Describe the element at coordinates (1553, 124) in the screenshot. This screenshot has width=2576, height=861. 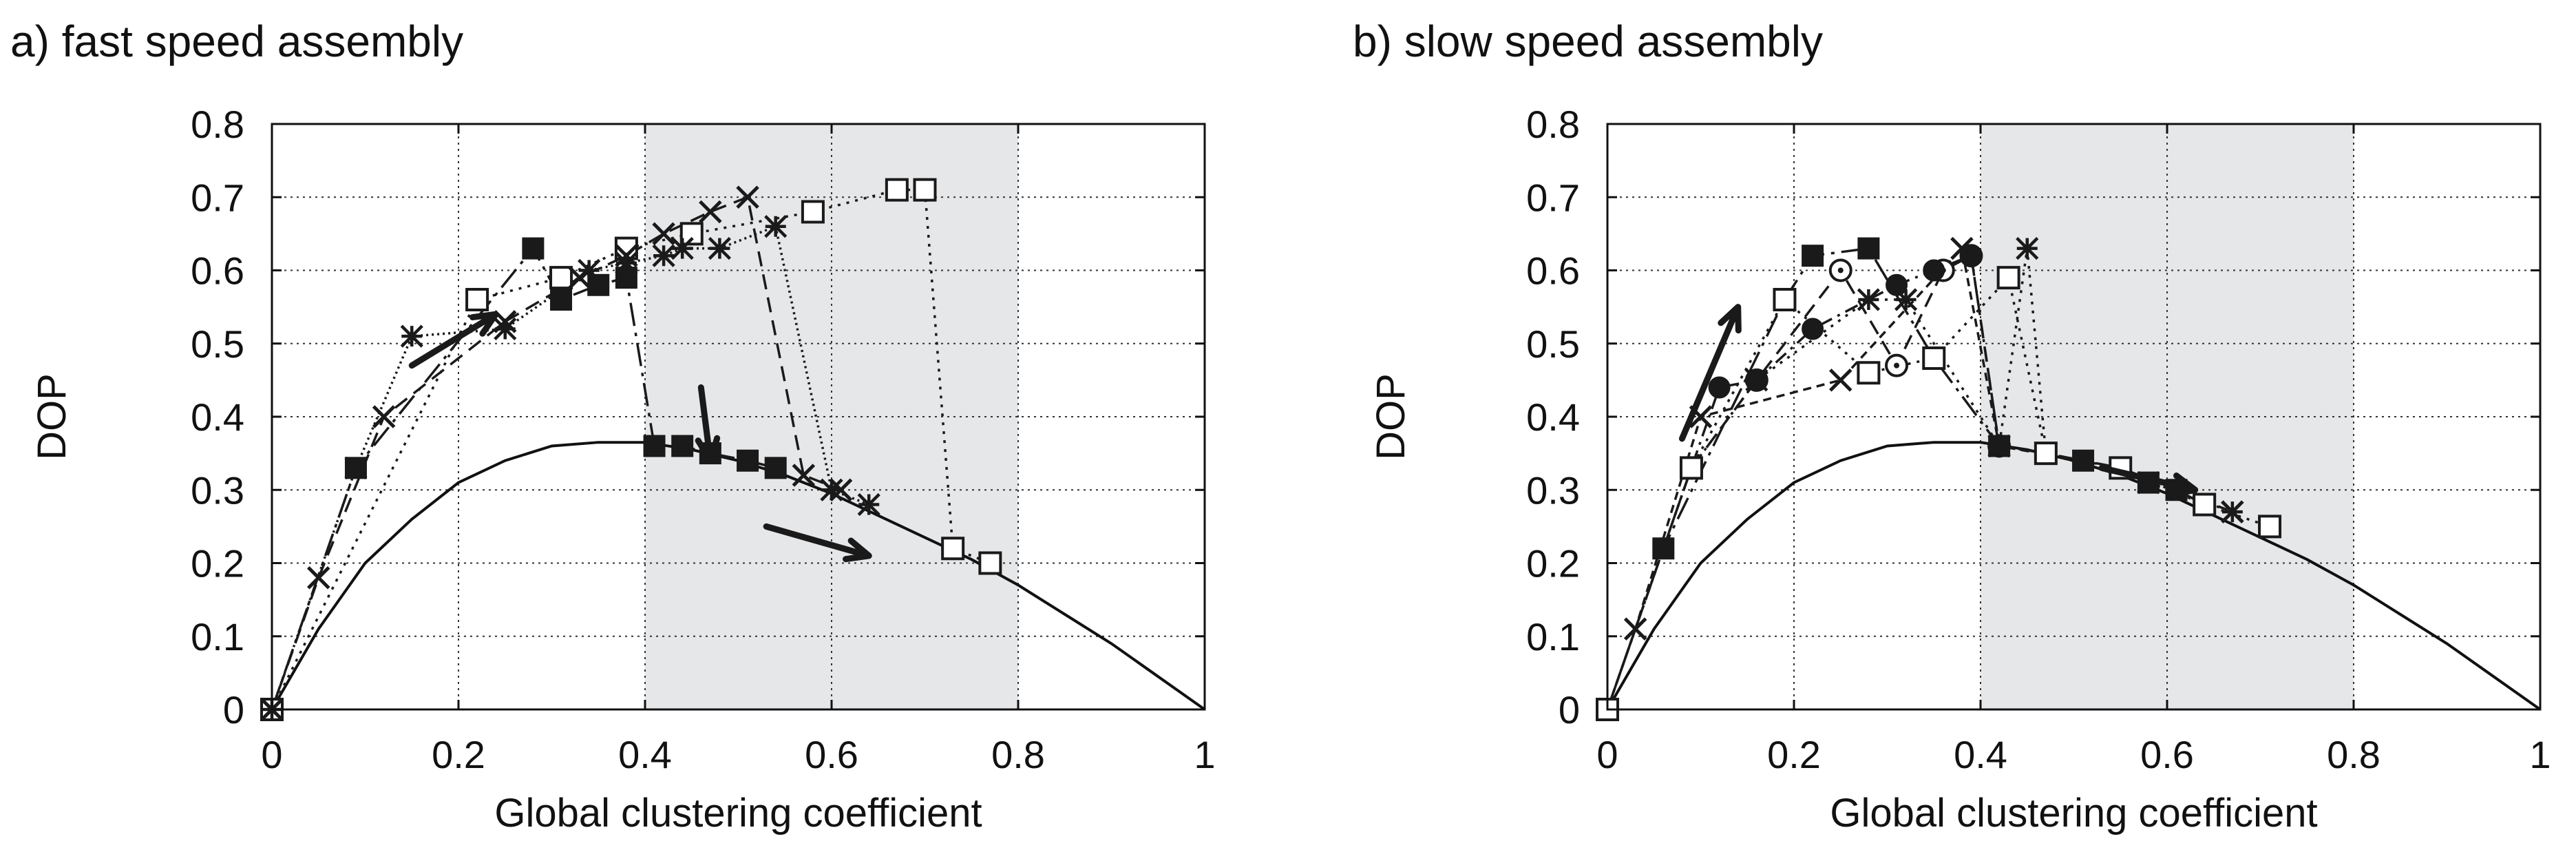
I see `panel-b-y-tick-label-8: 0.8` at that location.